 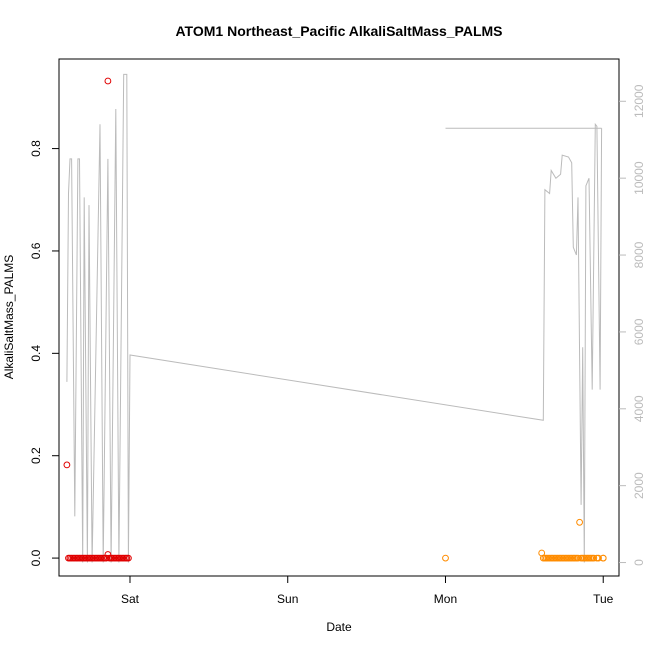 What do you see at coordinates (639, 562) in the screenshot?
I see `y-right-tick-label: 0` at bounding box center [639, 562].